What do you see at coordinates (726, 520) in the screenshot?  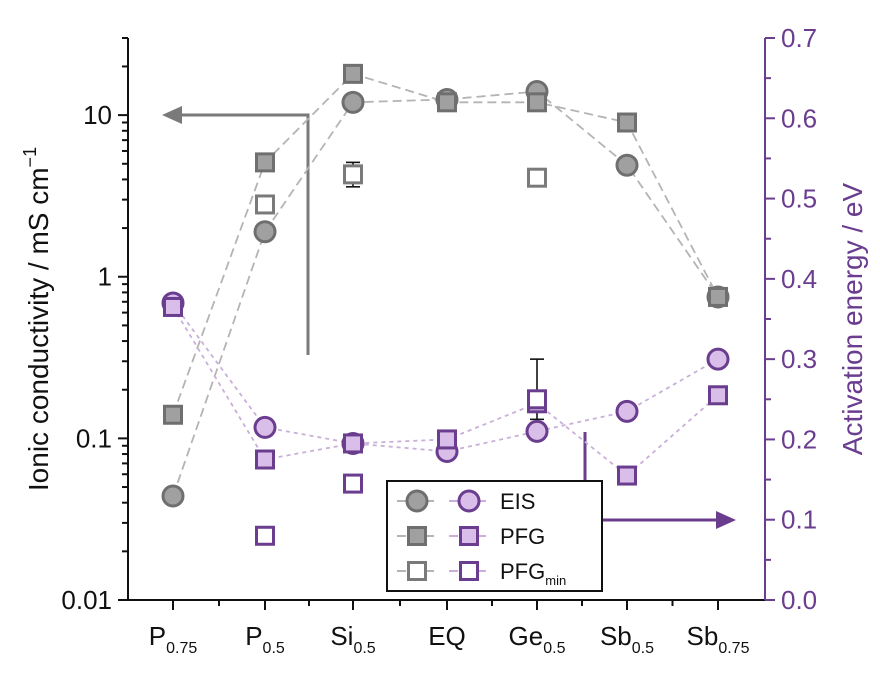 I see `right-axis-arrowhead` at bounding box center [726, 520].